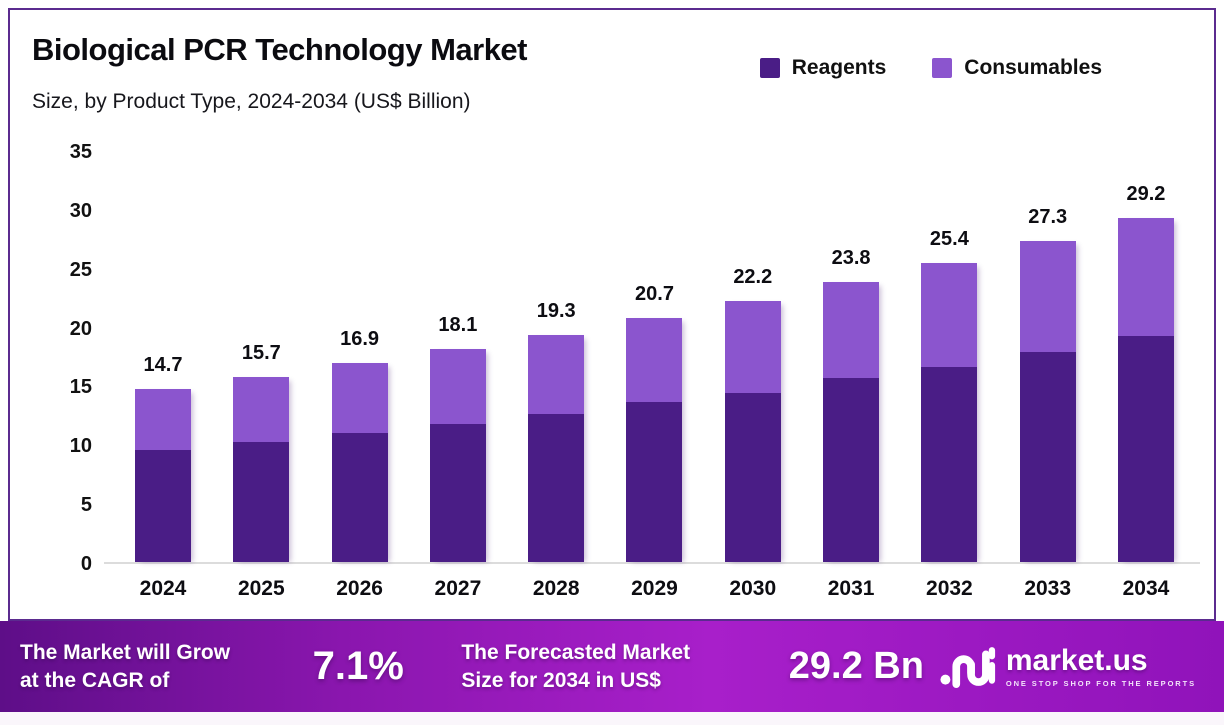  Describe the element at coordinates (1076, 660) in the screenshot. I see `marketus-logo-name: market.us` at that location.